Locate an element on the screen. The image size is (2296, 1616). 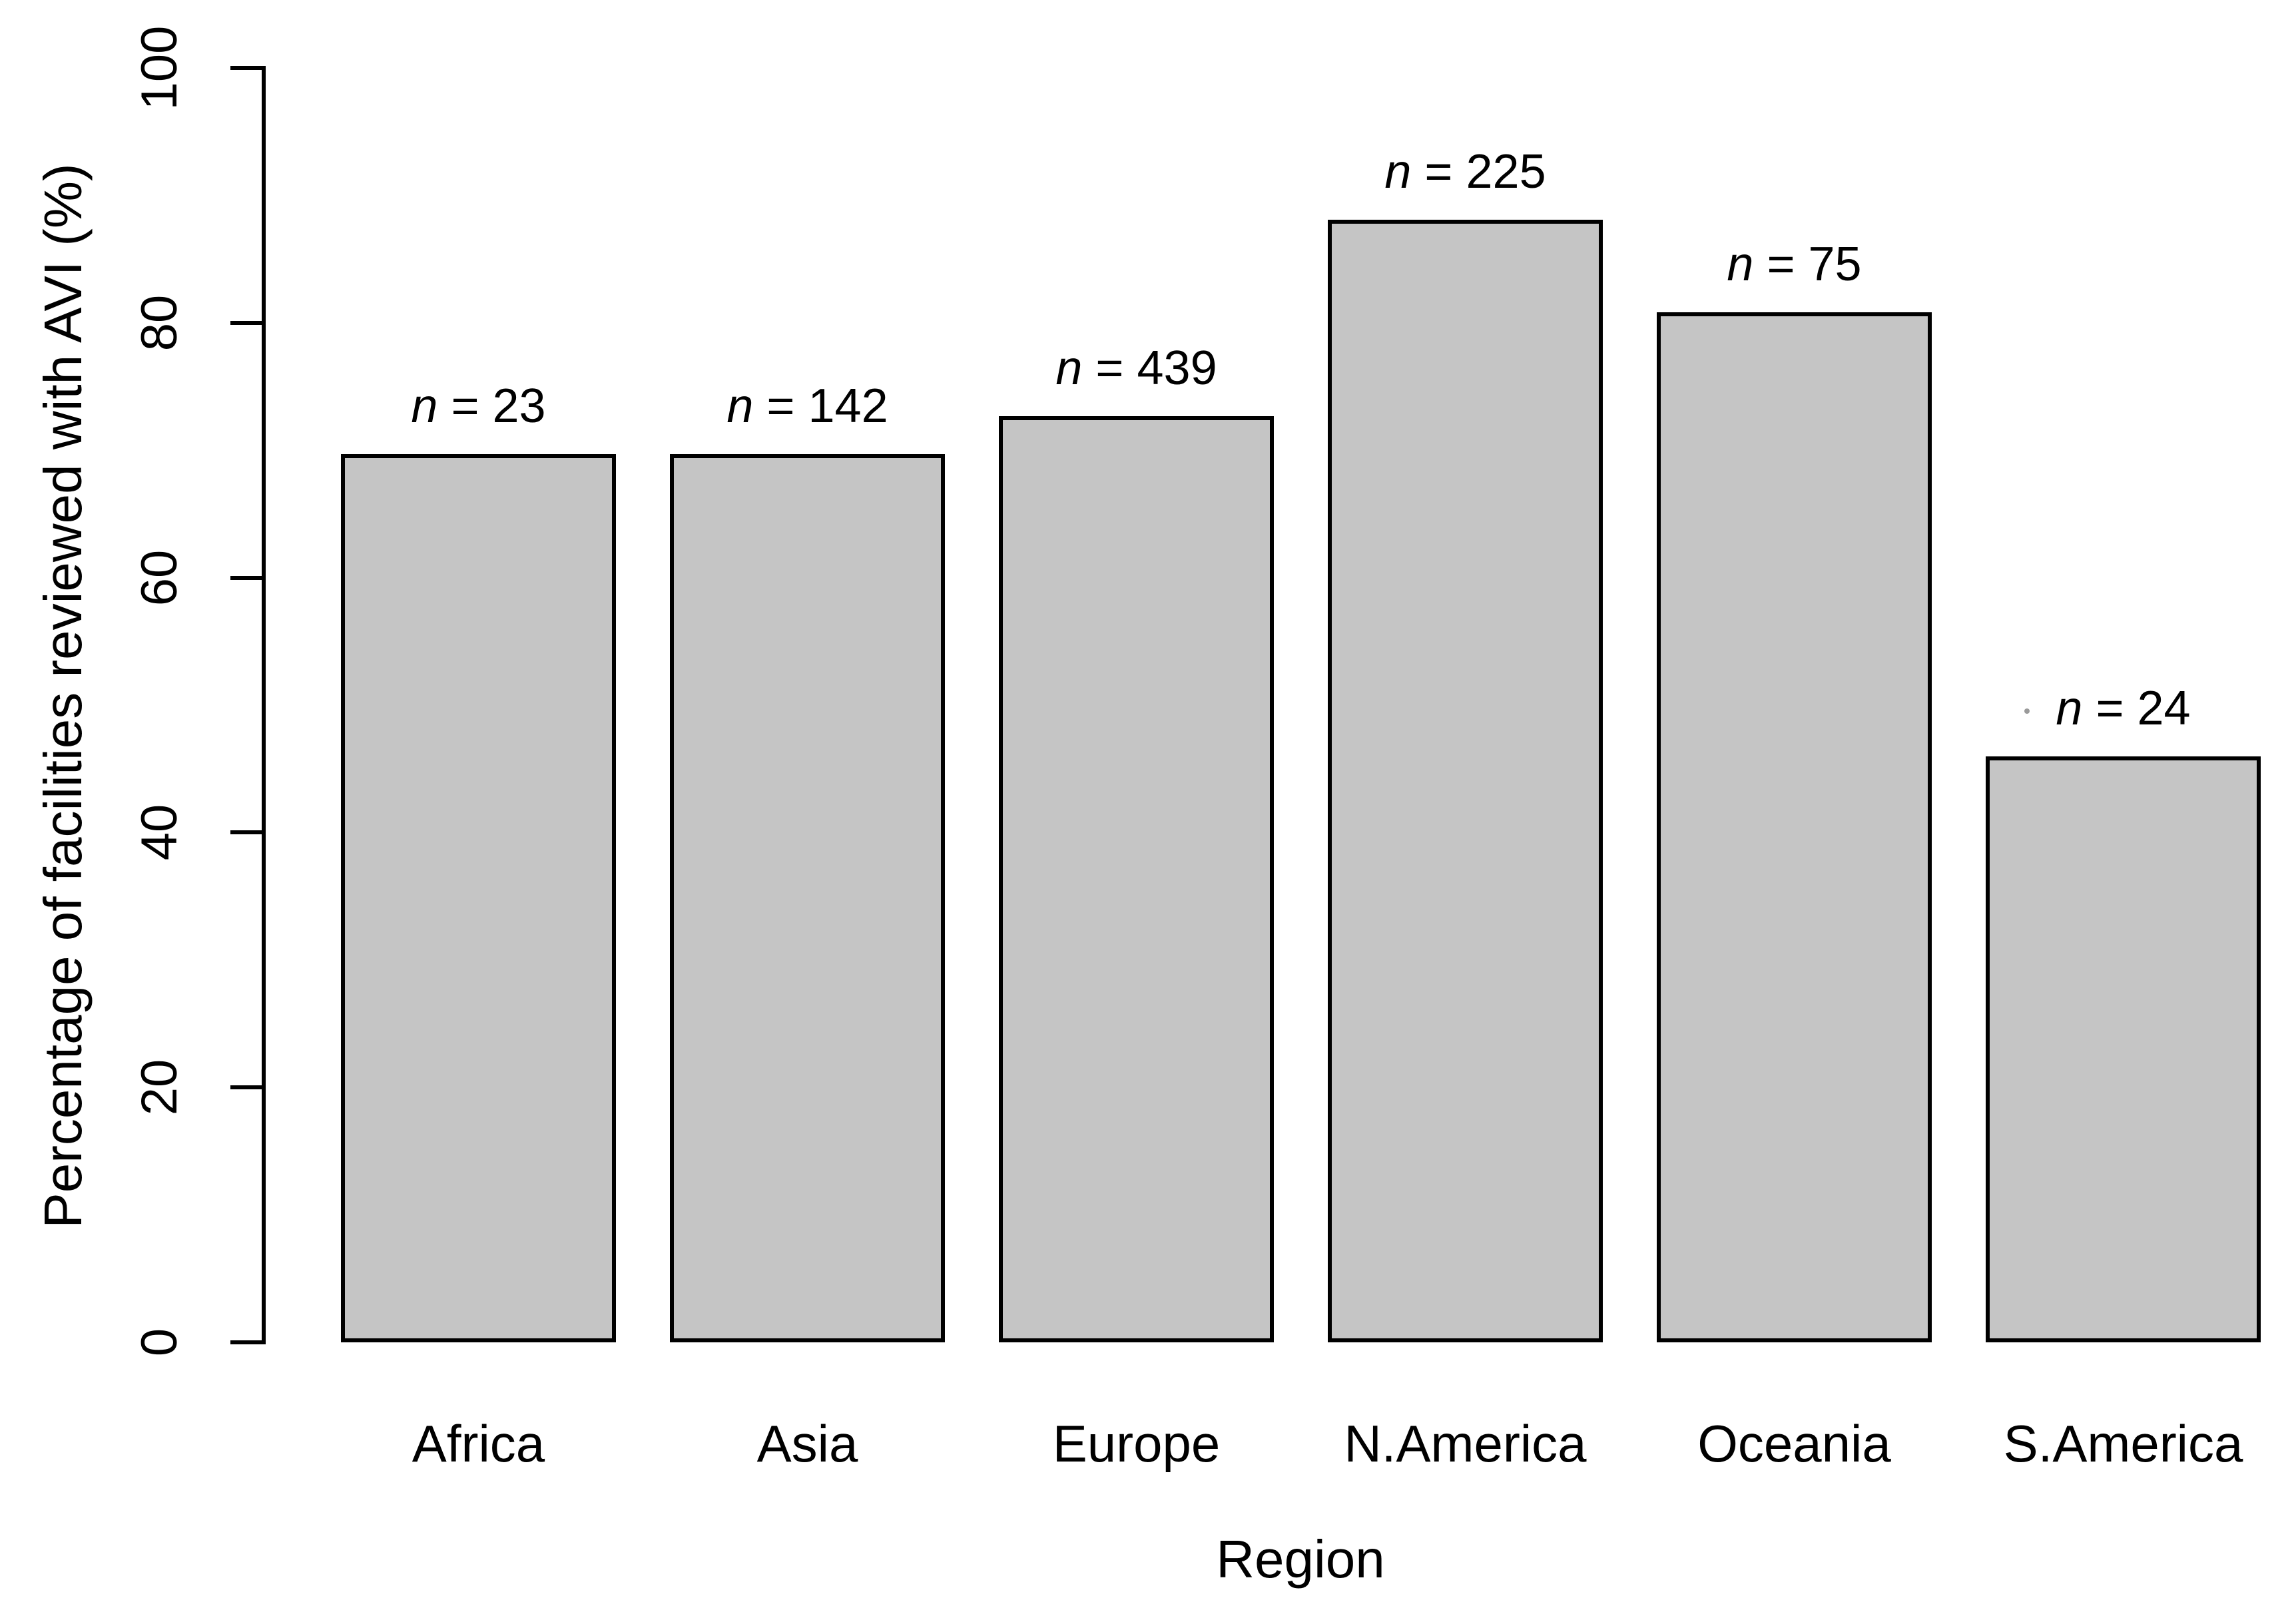
bar-count-label-europe: n = 439 is located at coordinates (1136, 368).